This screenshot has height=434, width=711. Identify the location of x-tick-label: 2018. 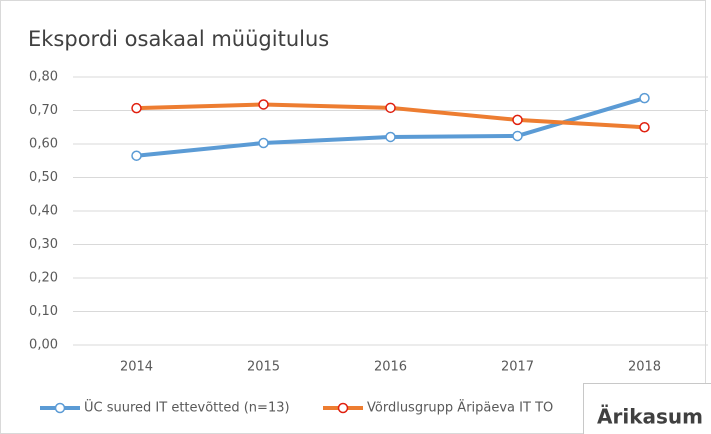
(644, 367).